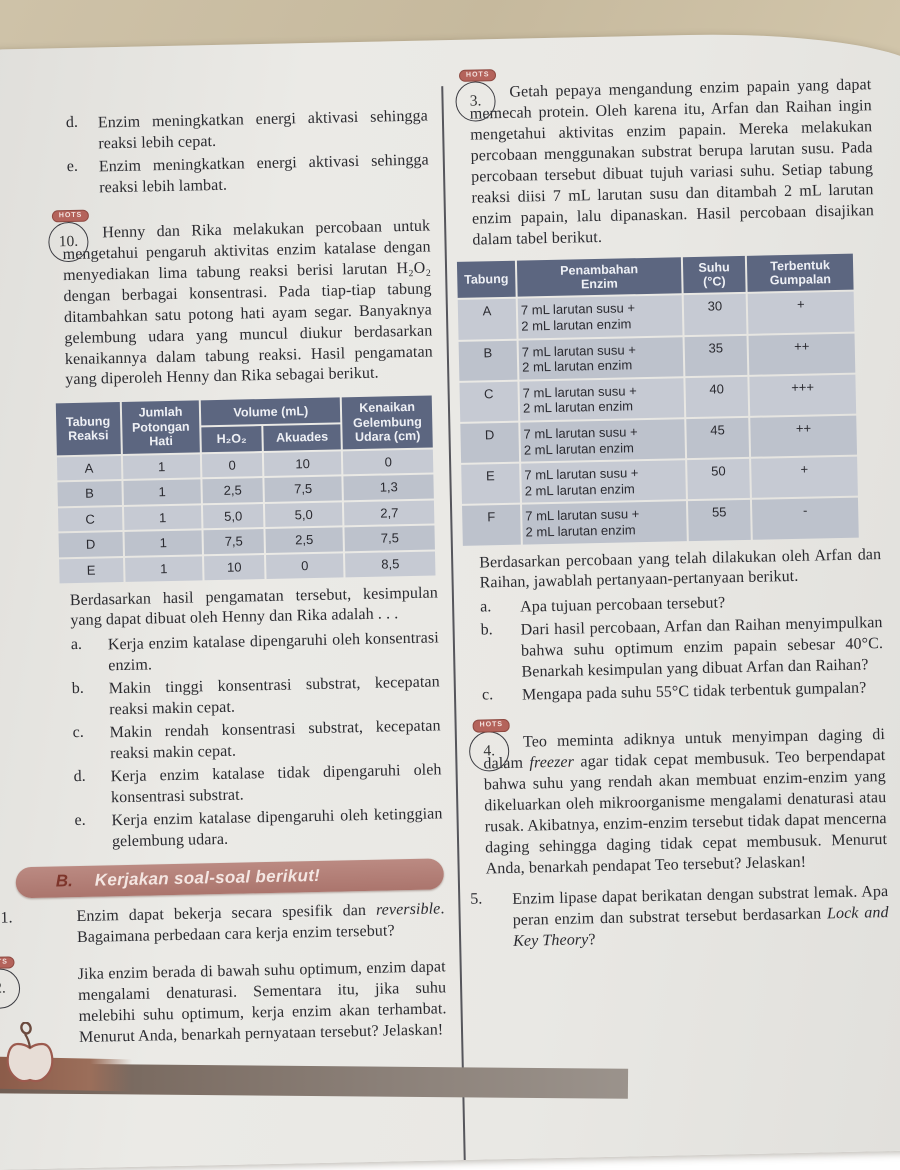 The width and height of the screenshot is (900, 1170). What do you see at coordinates (491, 525) in the screenshot?
I see `cell: F` at bounding box center [491, 525].